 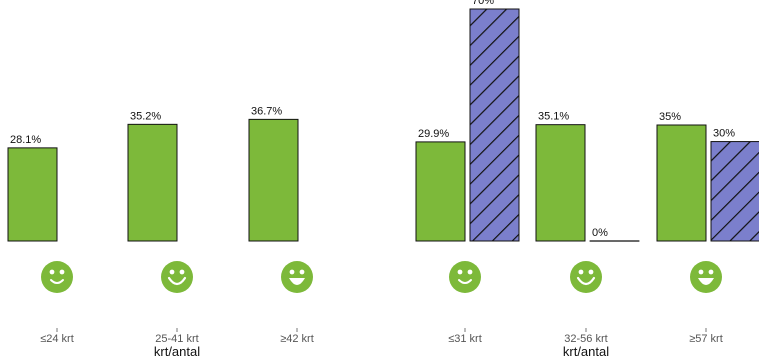 What do you see at coordinates (734, 191) in the screenshot?
I see `bar-≥57 krt-series-2` at bounding box center [734, 191].